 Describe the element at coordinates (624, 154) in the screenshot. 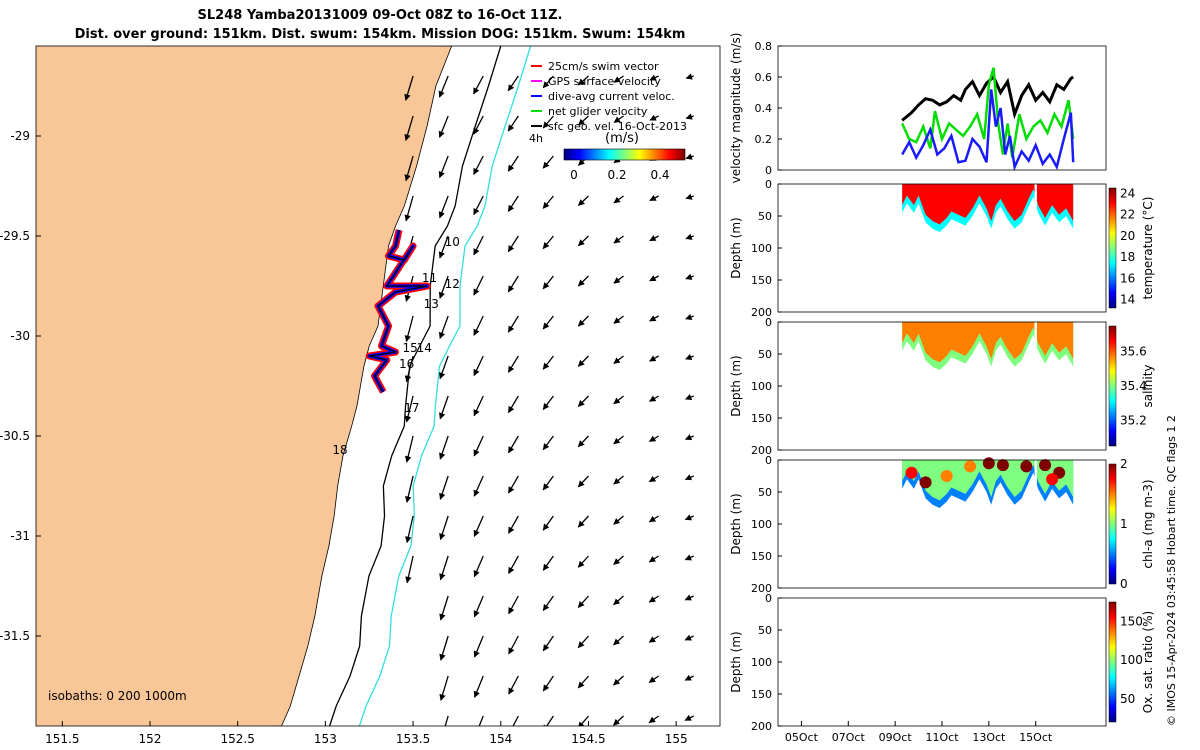

I see `colorbar` at that location.